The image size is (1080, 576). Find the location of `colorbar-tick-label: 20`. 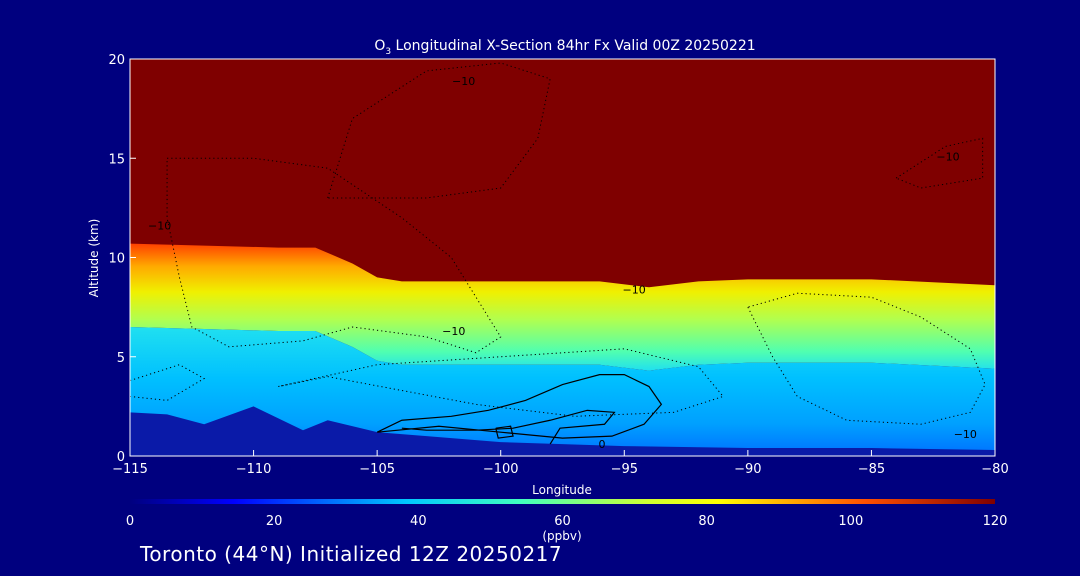

colorbar-tick-label: 20 is located at coordinates (274, 521).